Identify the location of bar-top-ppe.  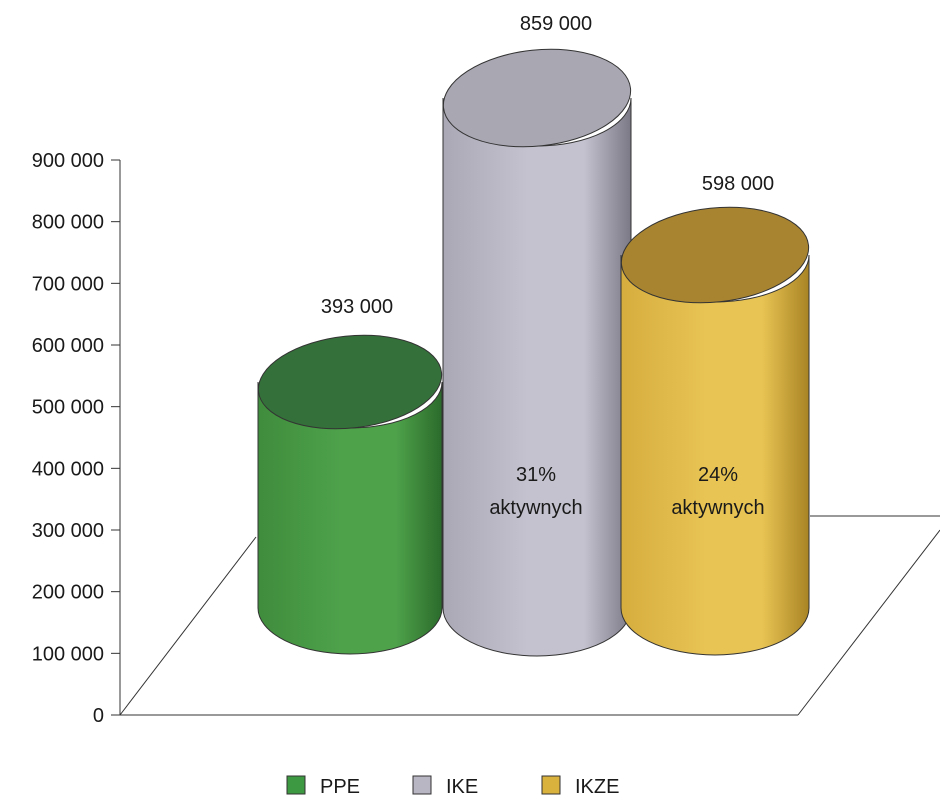
(350, 382).